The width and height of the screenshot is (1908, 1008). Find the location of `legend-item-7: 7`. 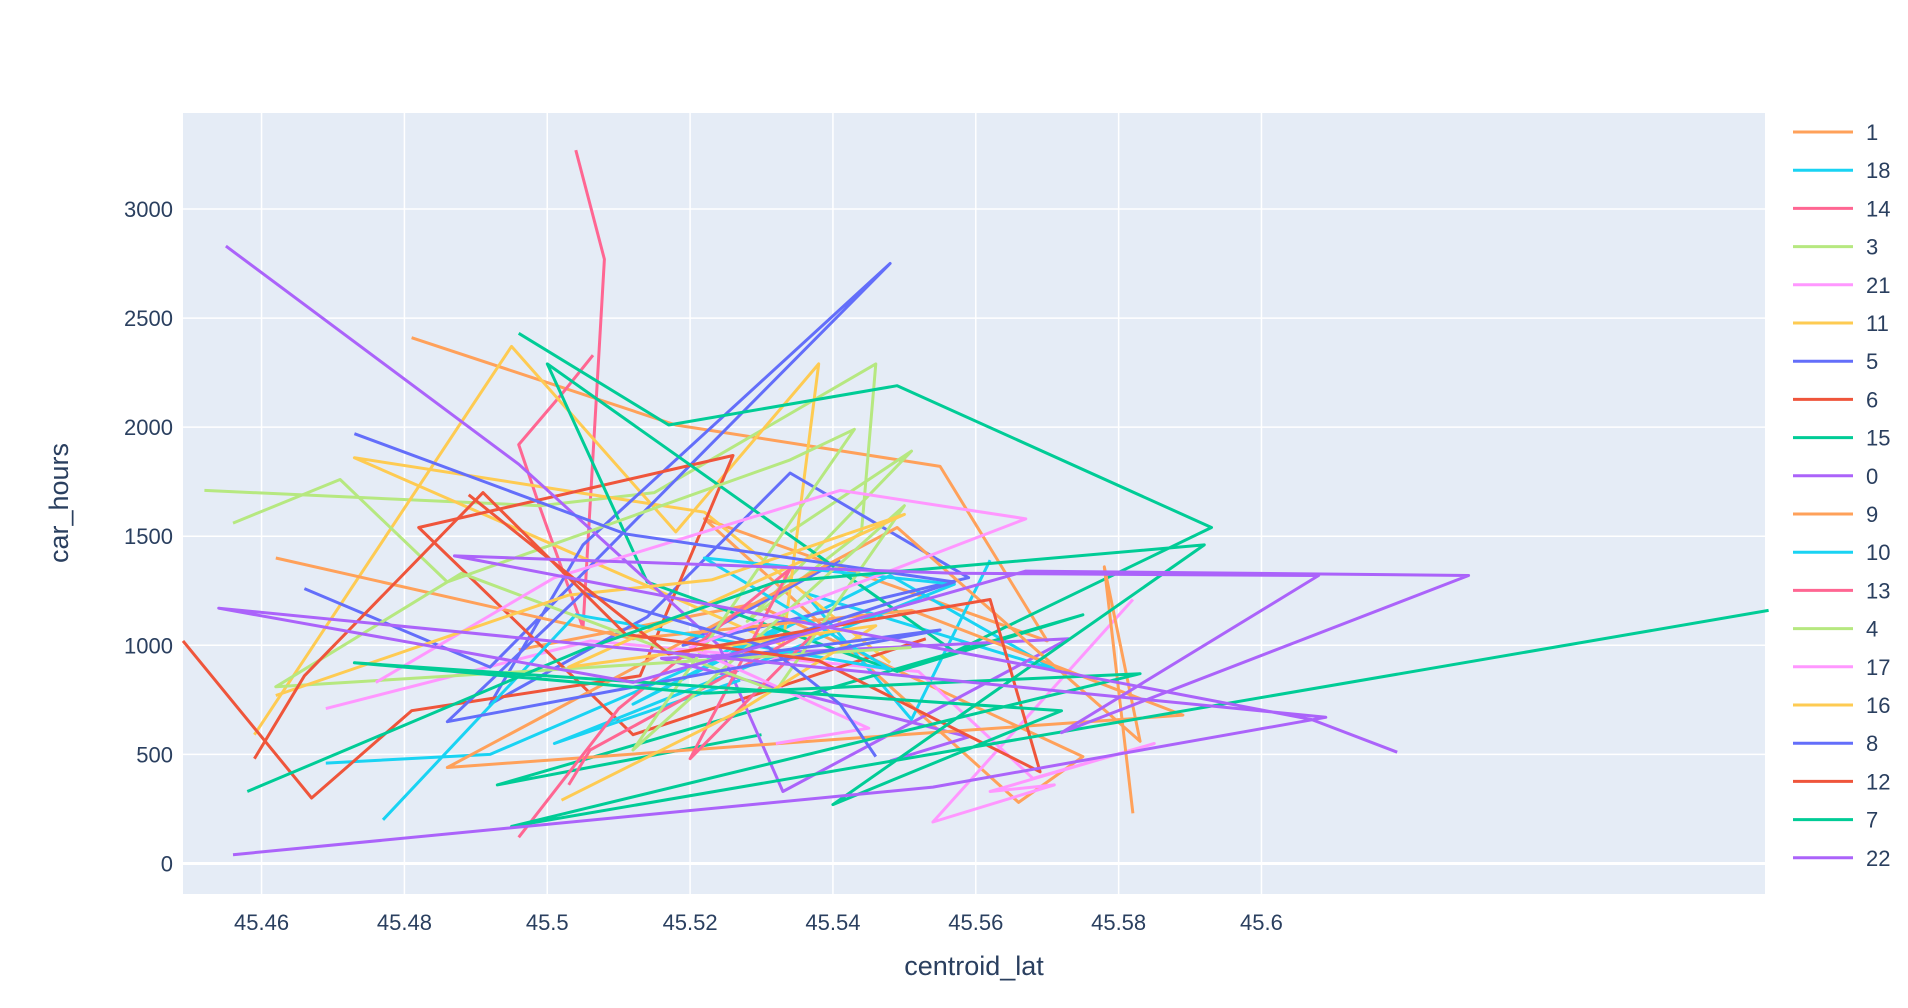

legend-item-7: 7 is located at coordinates (1835, 820).